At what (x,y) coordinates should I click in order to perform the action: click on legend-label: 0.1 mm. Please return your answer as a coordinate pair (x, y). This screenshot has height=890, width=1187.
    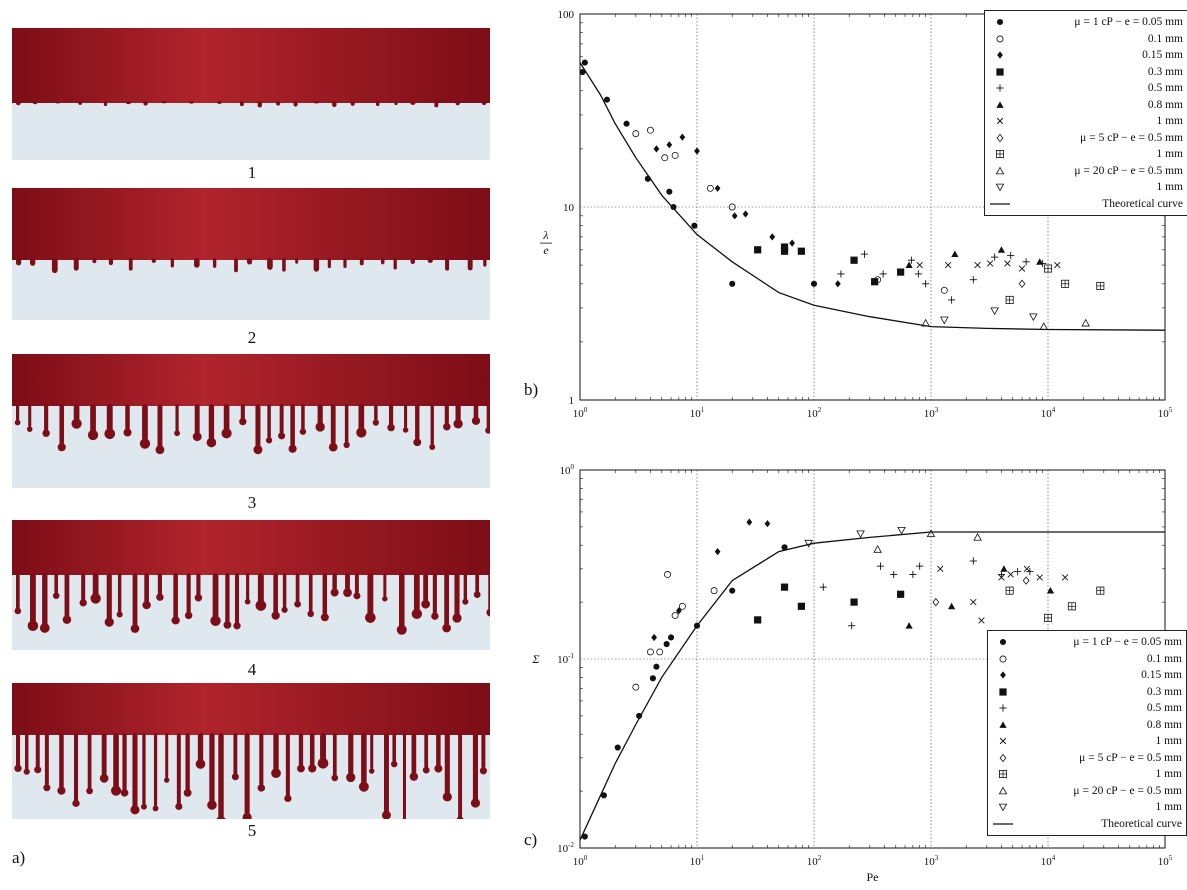
    Looking at the image, I should click on (1165, 38).